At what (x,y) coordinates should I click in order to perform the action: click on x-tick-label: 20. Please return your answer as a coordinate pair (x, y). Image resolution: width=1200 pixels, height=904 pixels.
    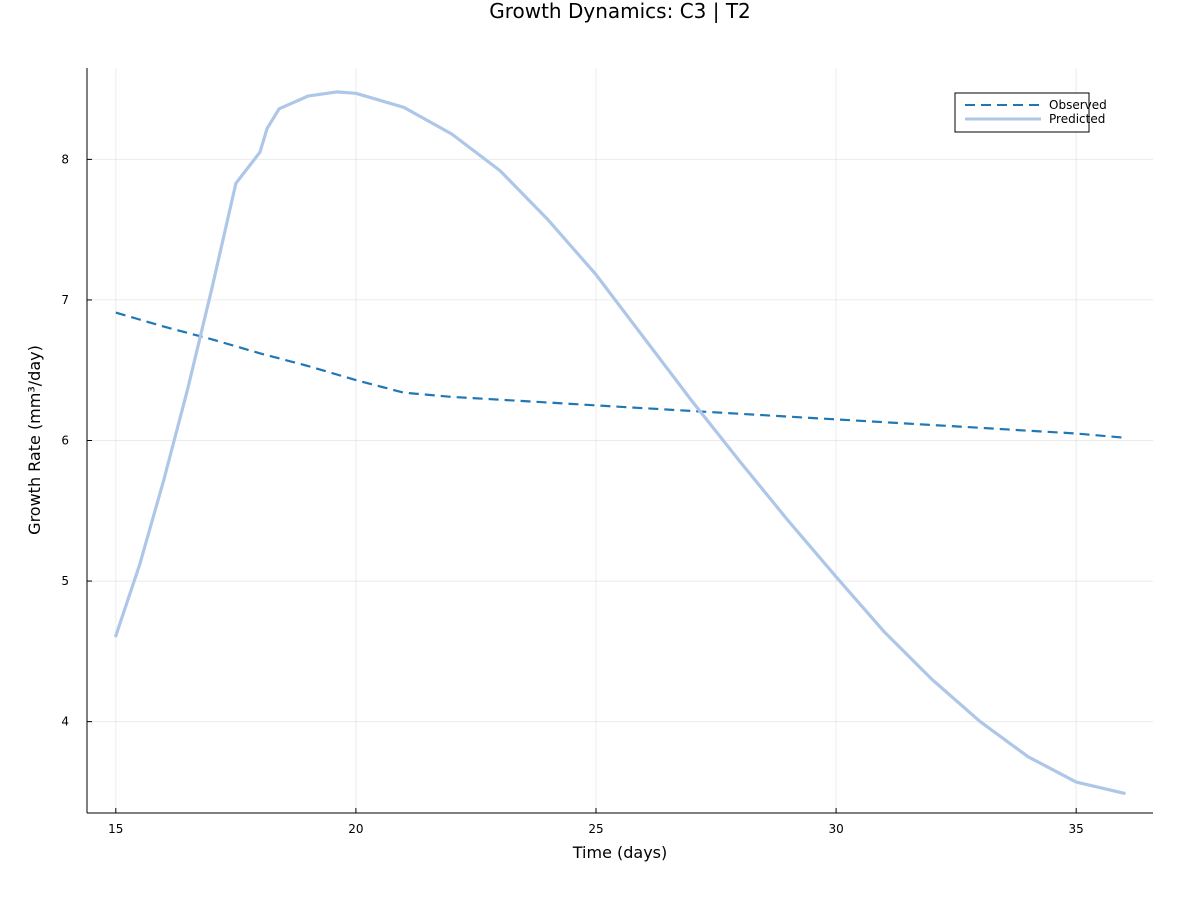
    Looking at the image, I should click on (355, 829).